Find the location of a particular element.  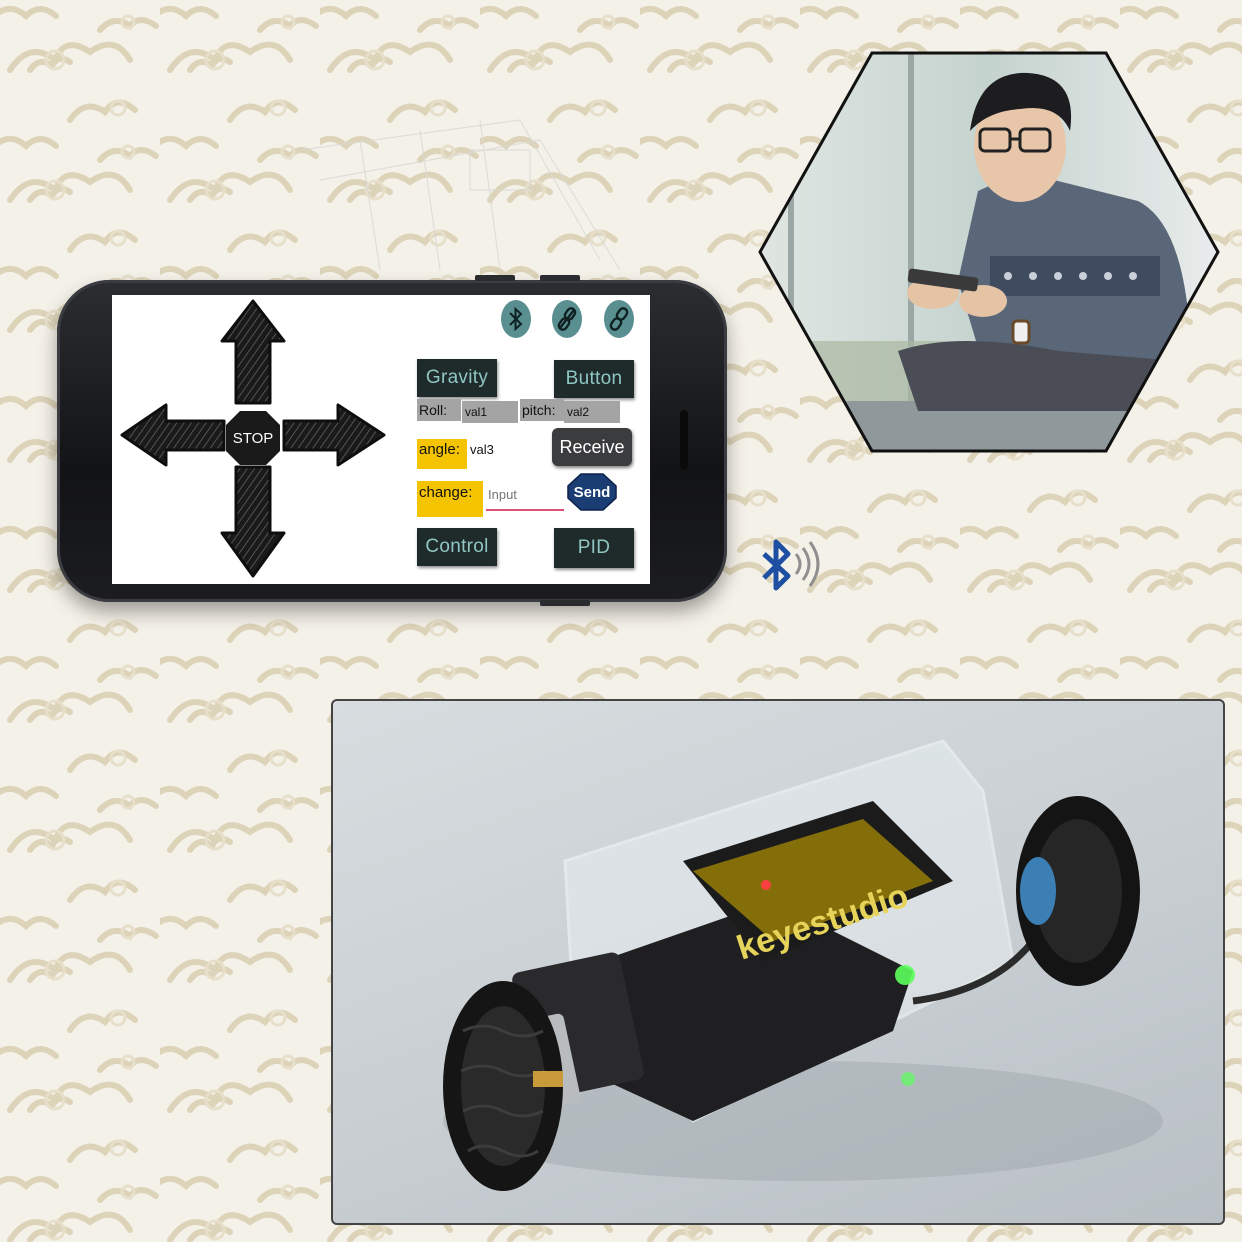

phone-power-button is located at coordinates (565, 603).